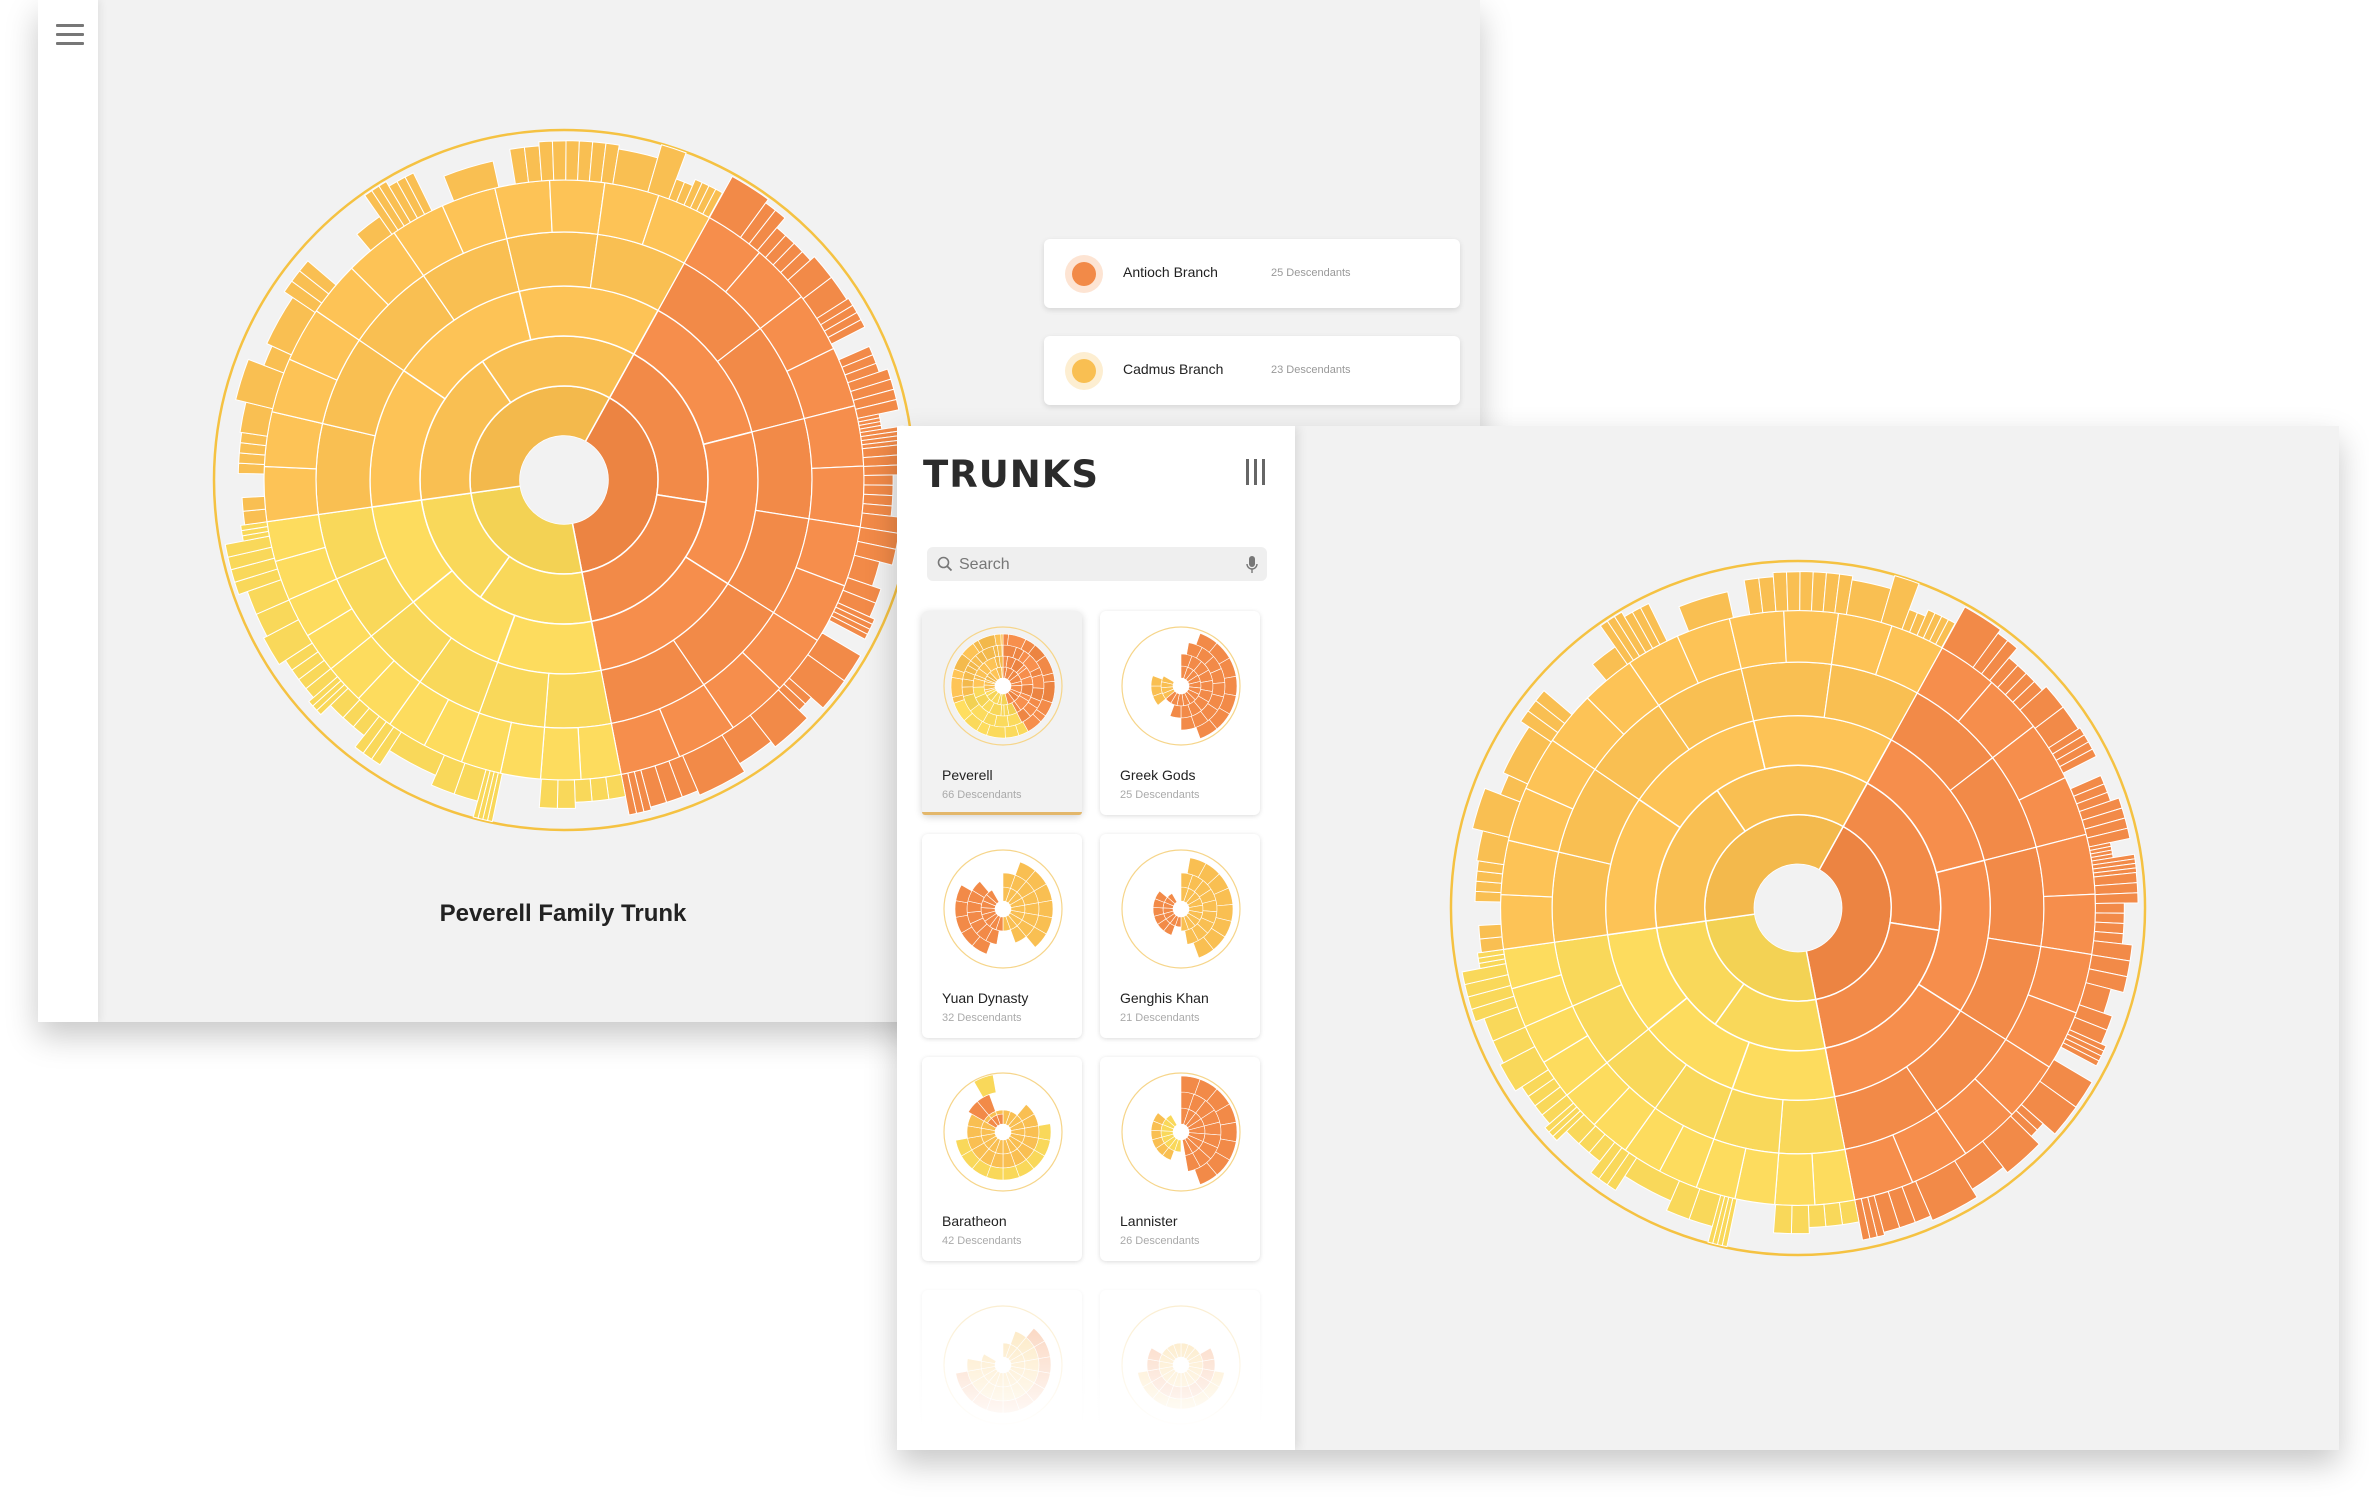 The image size is (2369, 1497). Describe the element at coordinates (985, 998) in the screenshot. I see `trunk-name: Yuan Dynasty` at that location.